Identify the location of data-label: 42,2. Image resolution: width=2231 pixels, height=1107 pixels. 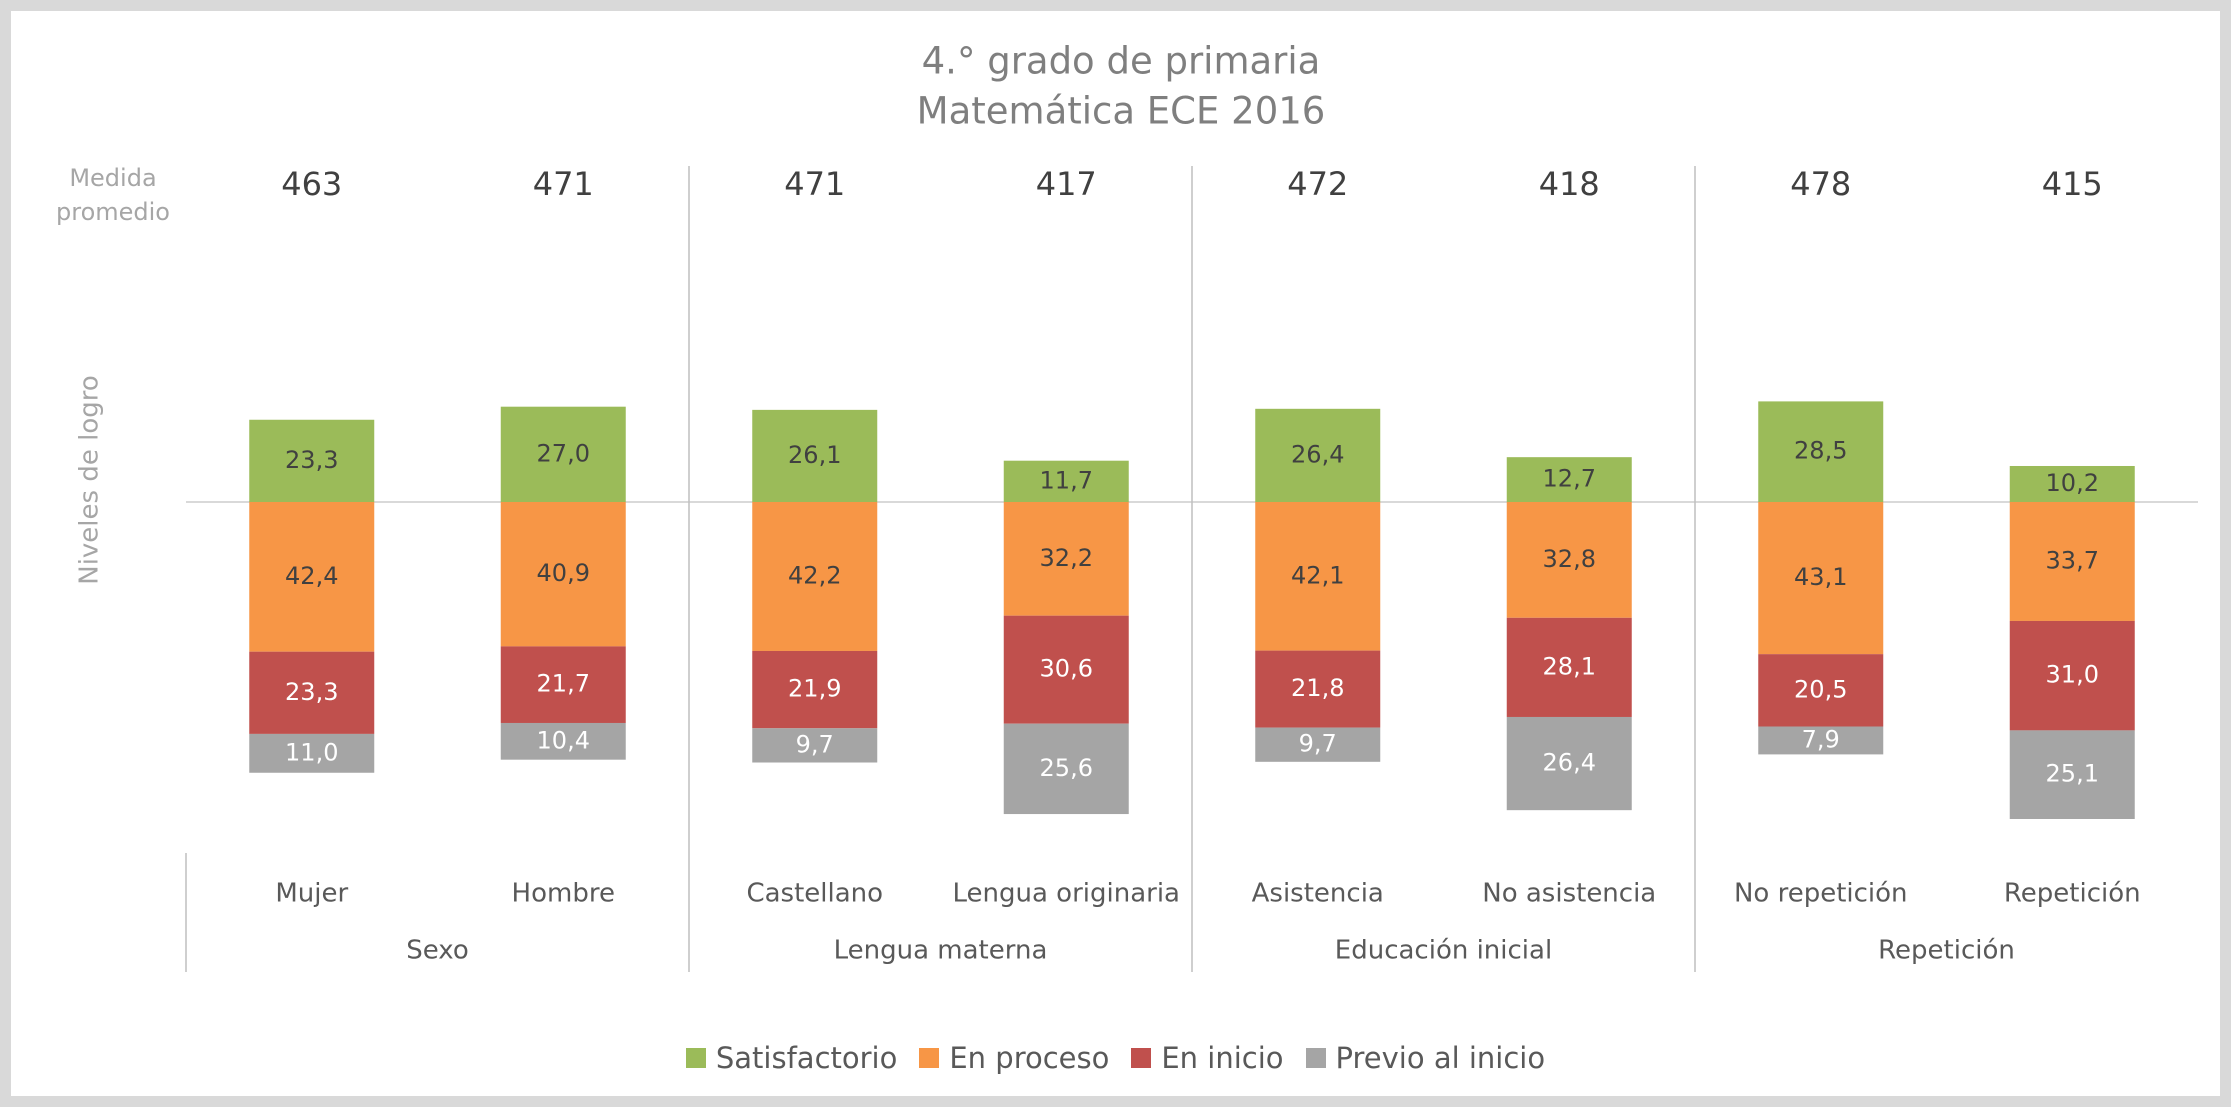
(814, 575).